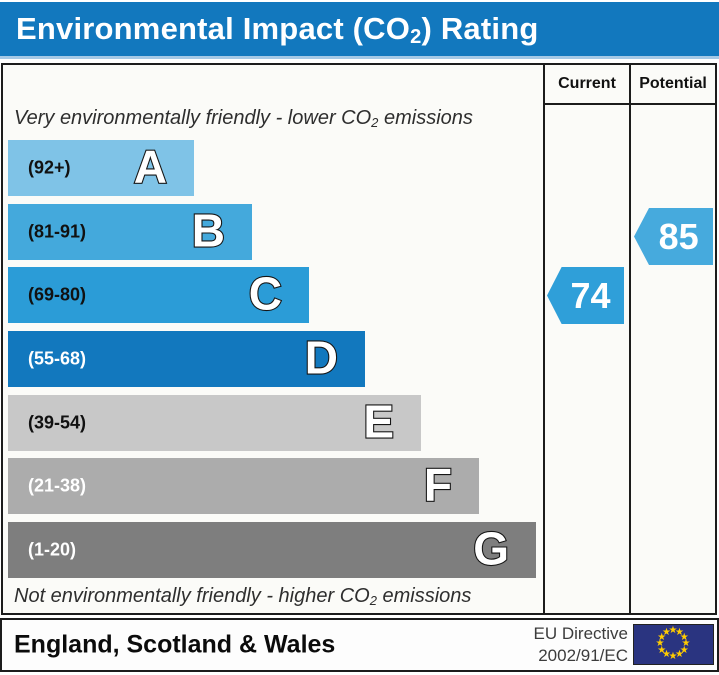 This screenshot has height=675, width=719. I want to click on band-range-label: (92+), so click(49, 167).